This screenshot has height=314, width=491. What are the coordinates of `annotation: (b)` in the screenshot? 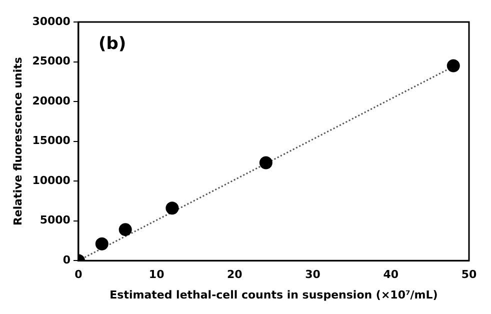 It's located at (112, 44).